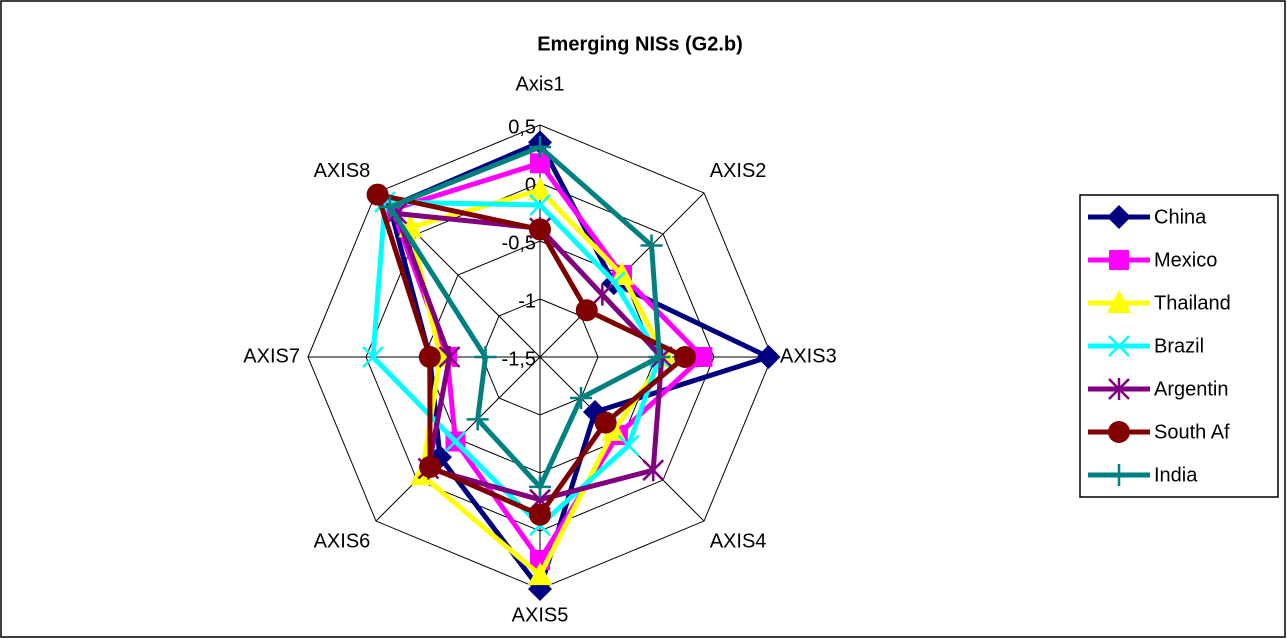 The width and height of the screenshot is (1287, 639). What do you see at coordinates (1180, 217) in the screenshot?
I see `legend-label: China` at bounding box center [1180, 217].